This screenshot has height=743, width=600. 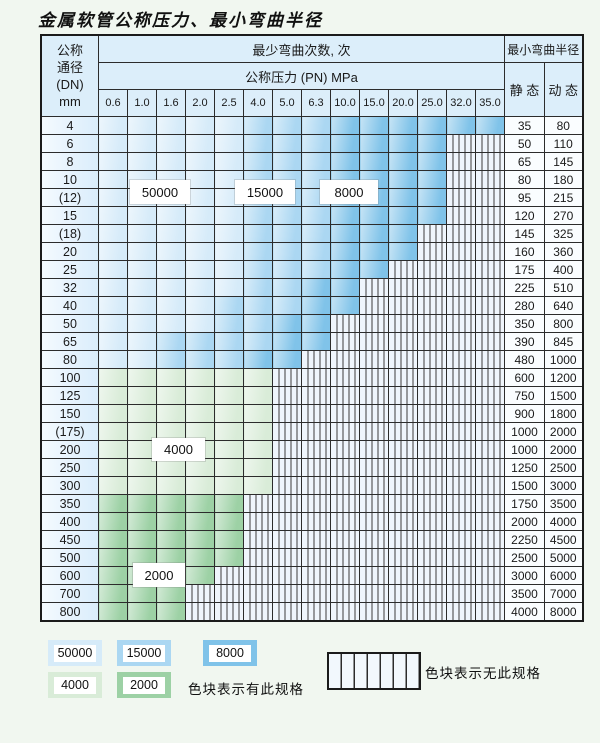 I want to click on dynamic-column-header: 动 态, so click(x=563, y=89).